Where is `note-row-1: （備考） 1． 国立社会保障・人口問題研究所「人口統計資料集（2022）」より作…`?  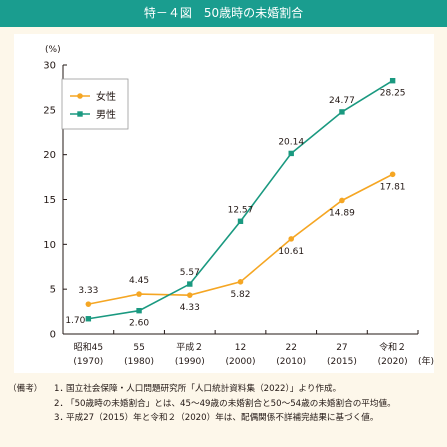 note-row-1: （備考） 1． 国立社会保障・人口問題研究所「人口統計資料集（2022）」より作… is located at coordinates (225, 389).